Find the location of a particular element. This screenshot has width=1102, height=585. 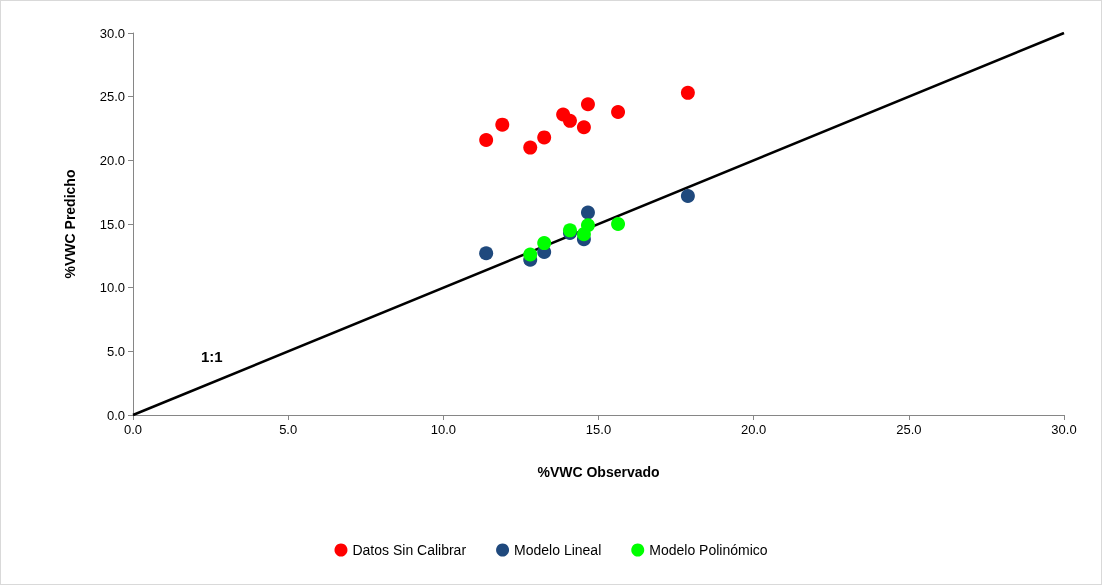

y-tick-label: 30.0 is located at coordinates (112, 33).